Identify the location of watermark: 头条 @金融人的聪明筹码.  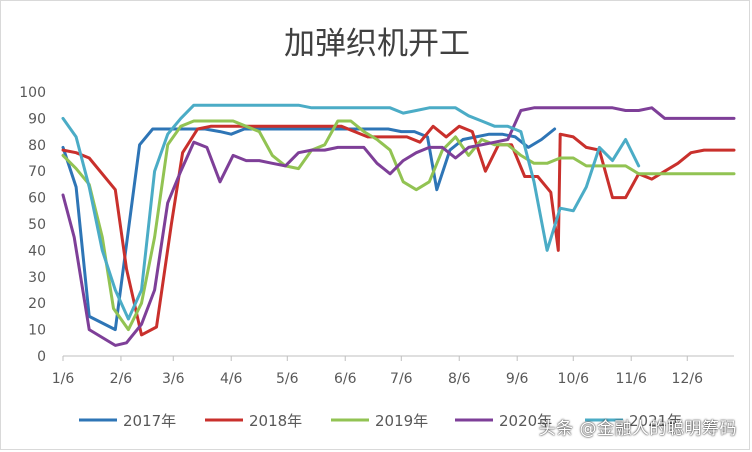
(637, 429).